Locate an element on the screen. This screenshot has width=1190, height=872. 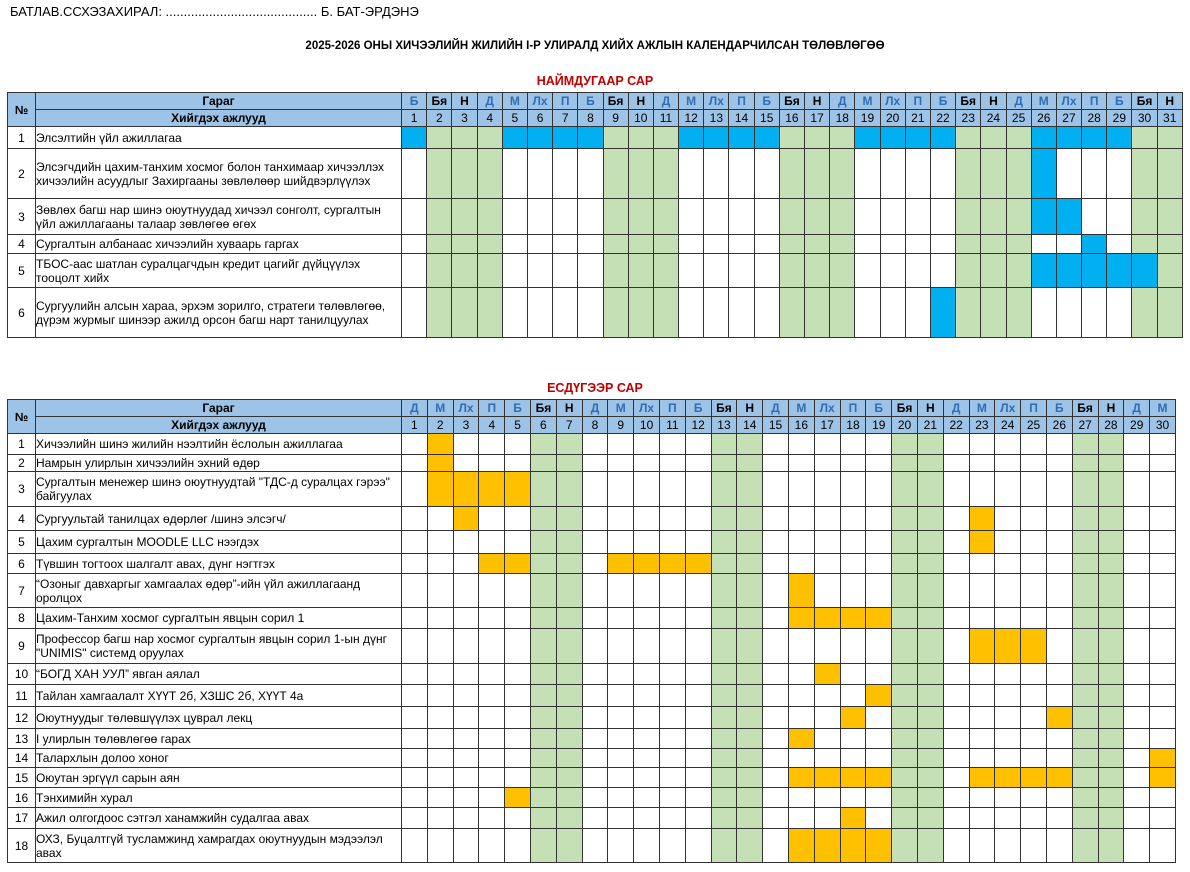
weekday-cell: М is located at coordinates (1043, 101).